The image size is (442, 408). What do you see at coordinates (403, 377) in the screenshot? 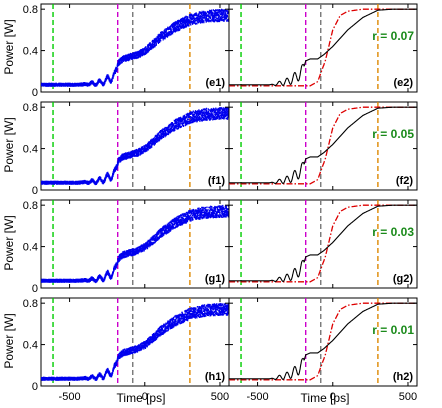
I see `panel-label: (h2)` at bounding box center [403, 377].